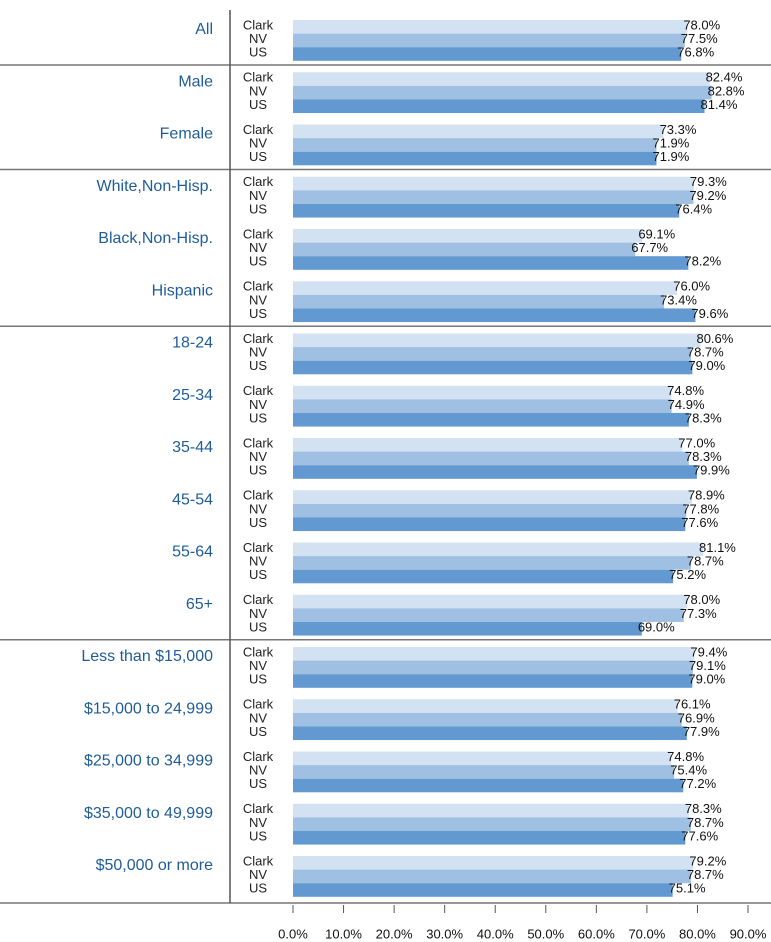 The image size is (771, 942). I want to click on category-label: $15,000 to 24,999, so click(148, 708).